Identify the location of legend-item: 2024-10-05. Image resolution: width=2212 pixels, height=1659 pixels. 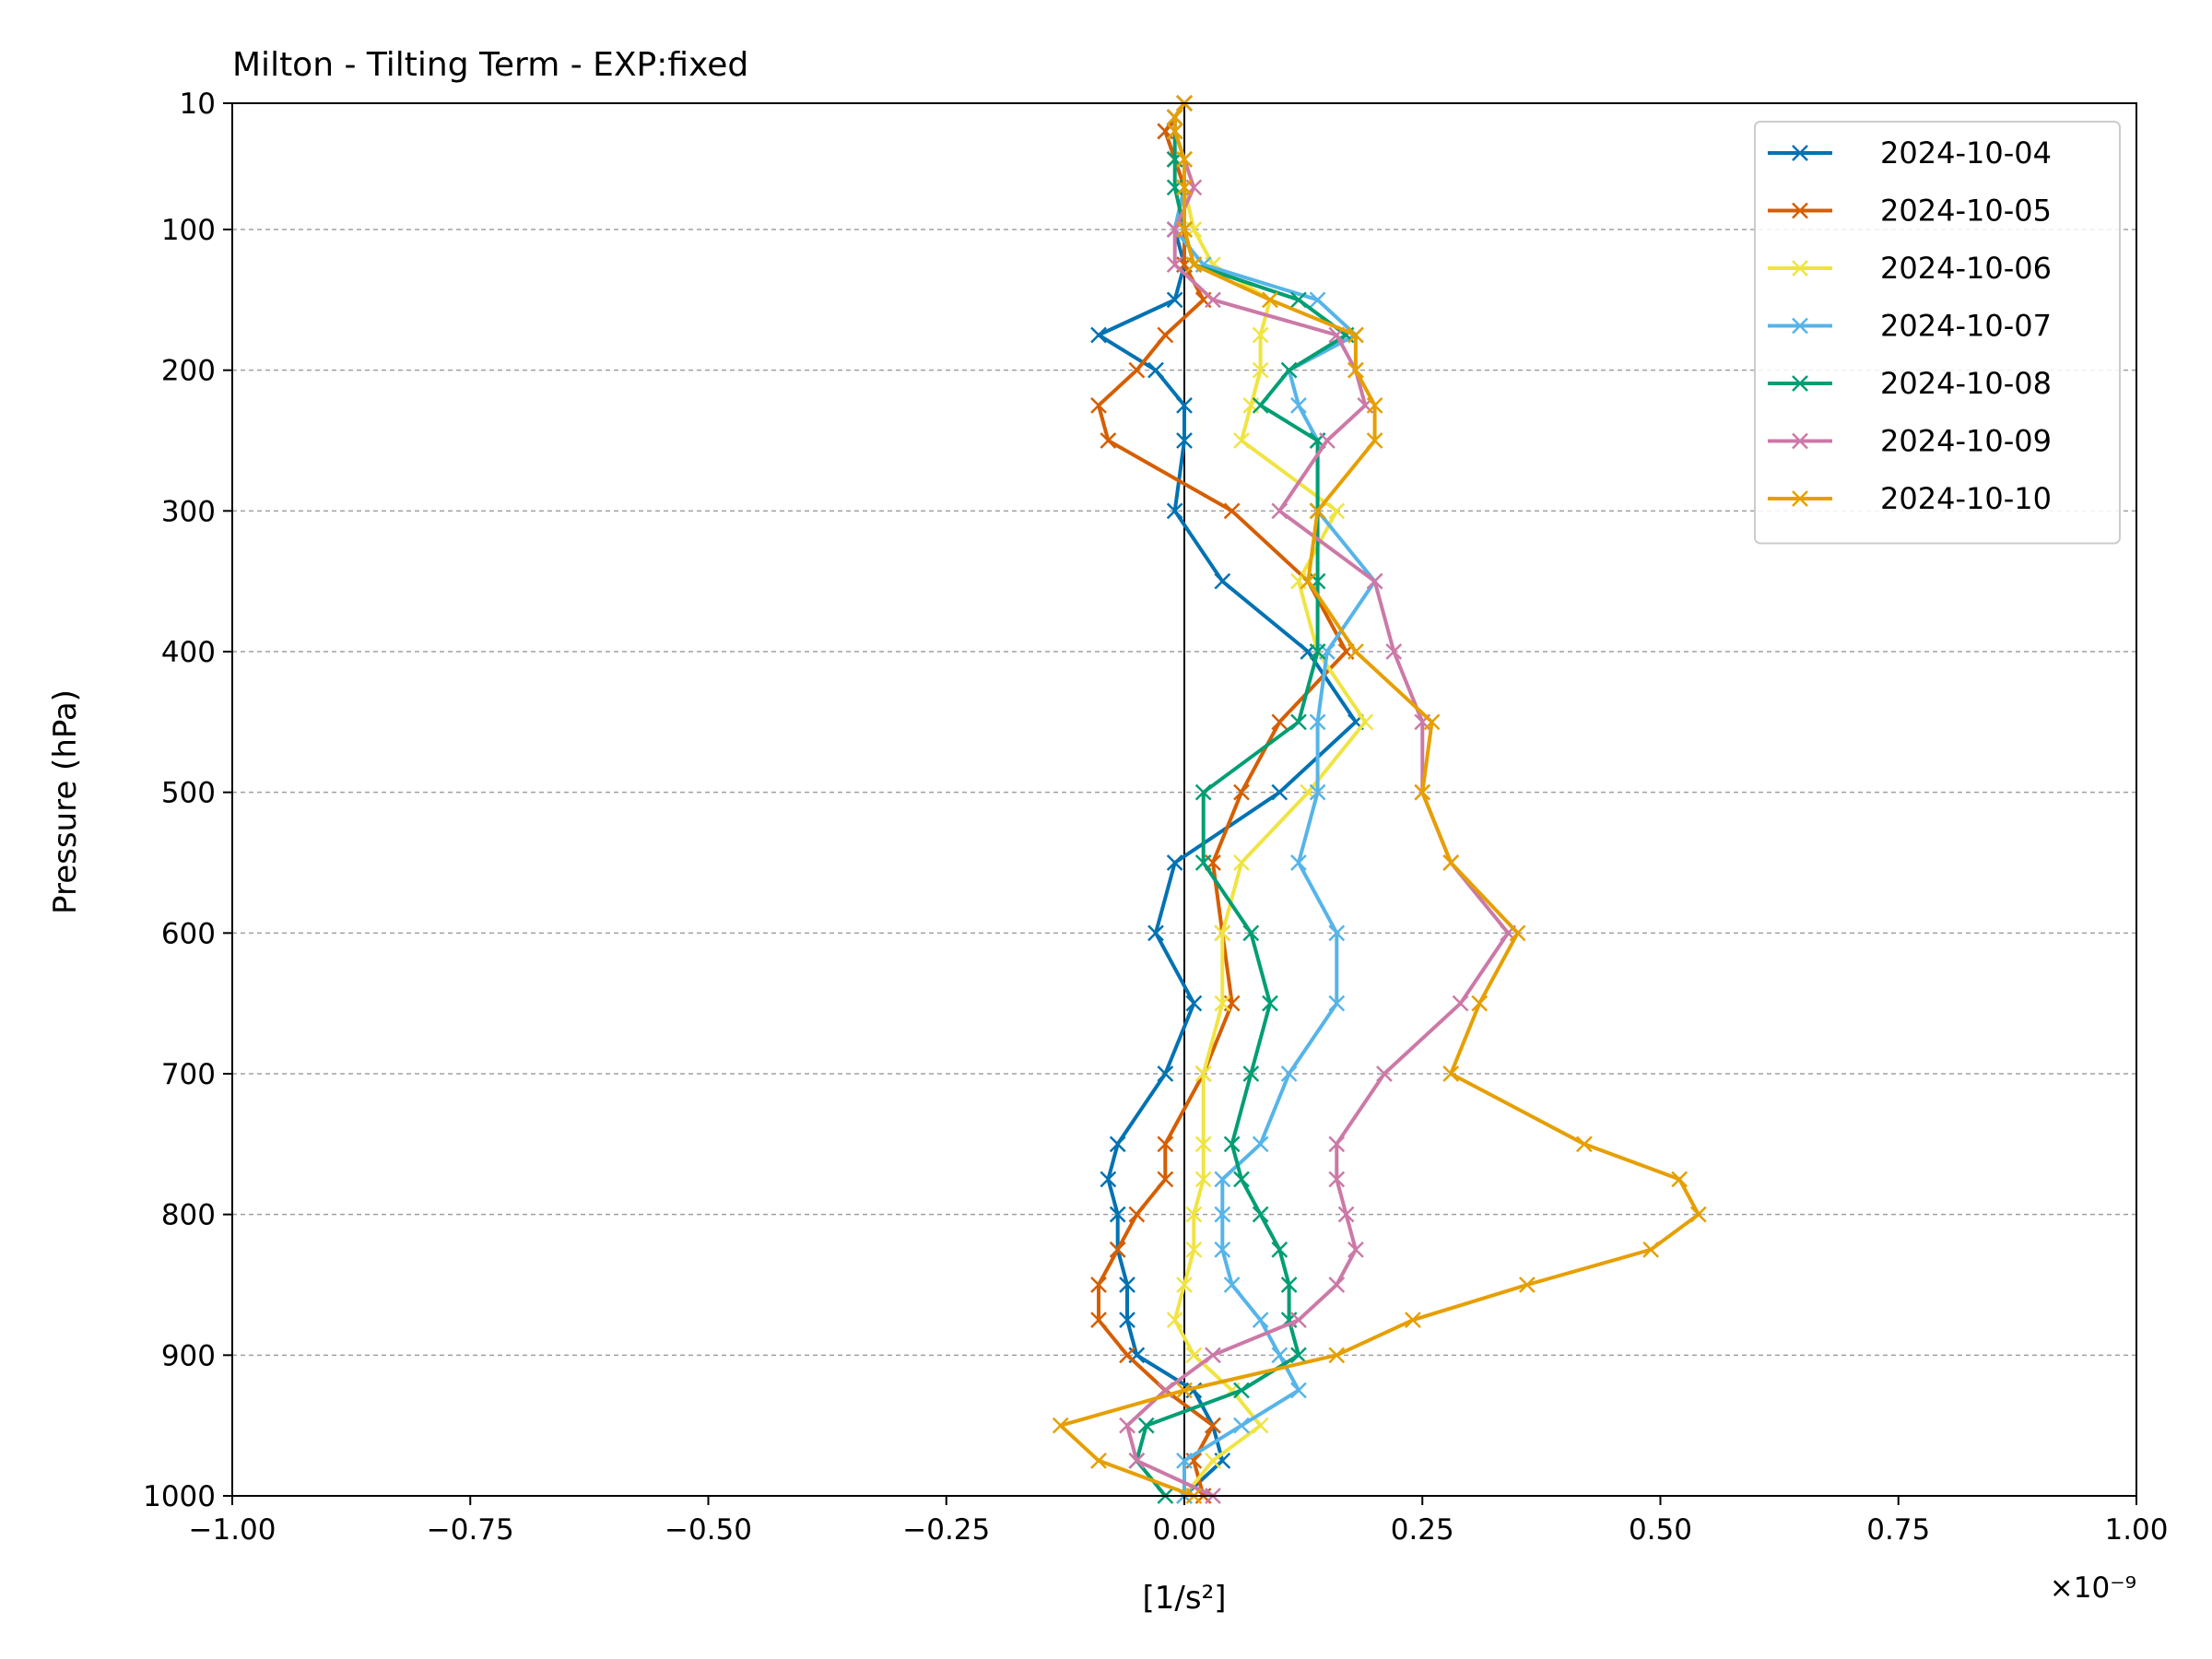
(1910, 211).